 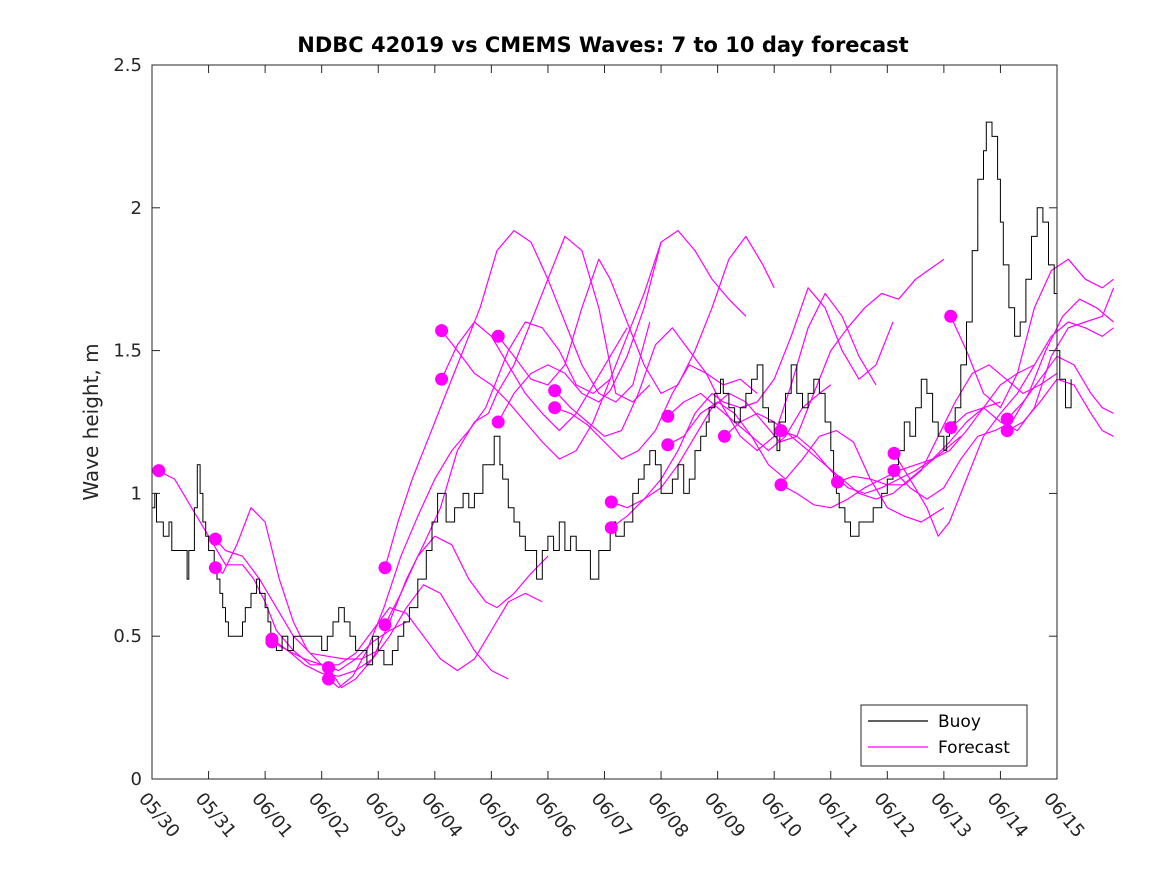 What do you see at coordinates (127, 636) in the screenshot?
I see `y-tick-label-1: 0.5` at bounding box center [127, 636].